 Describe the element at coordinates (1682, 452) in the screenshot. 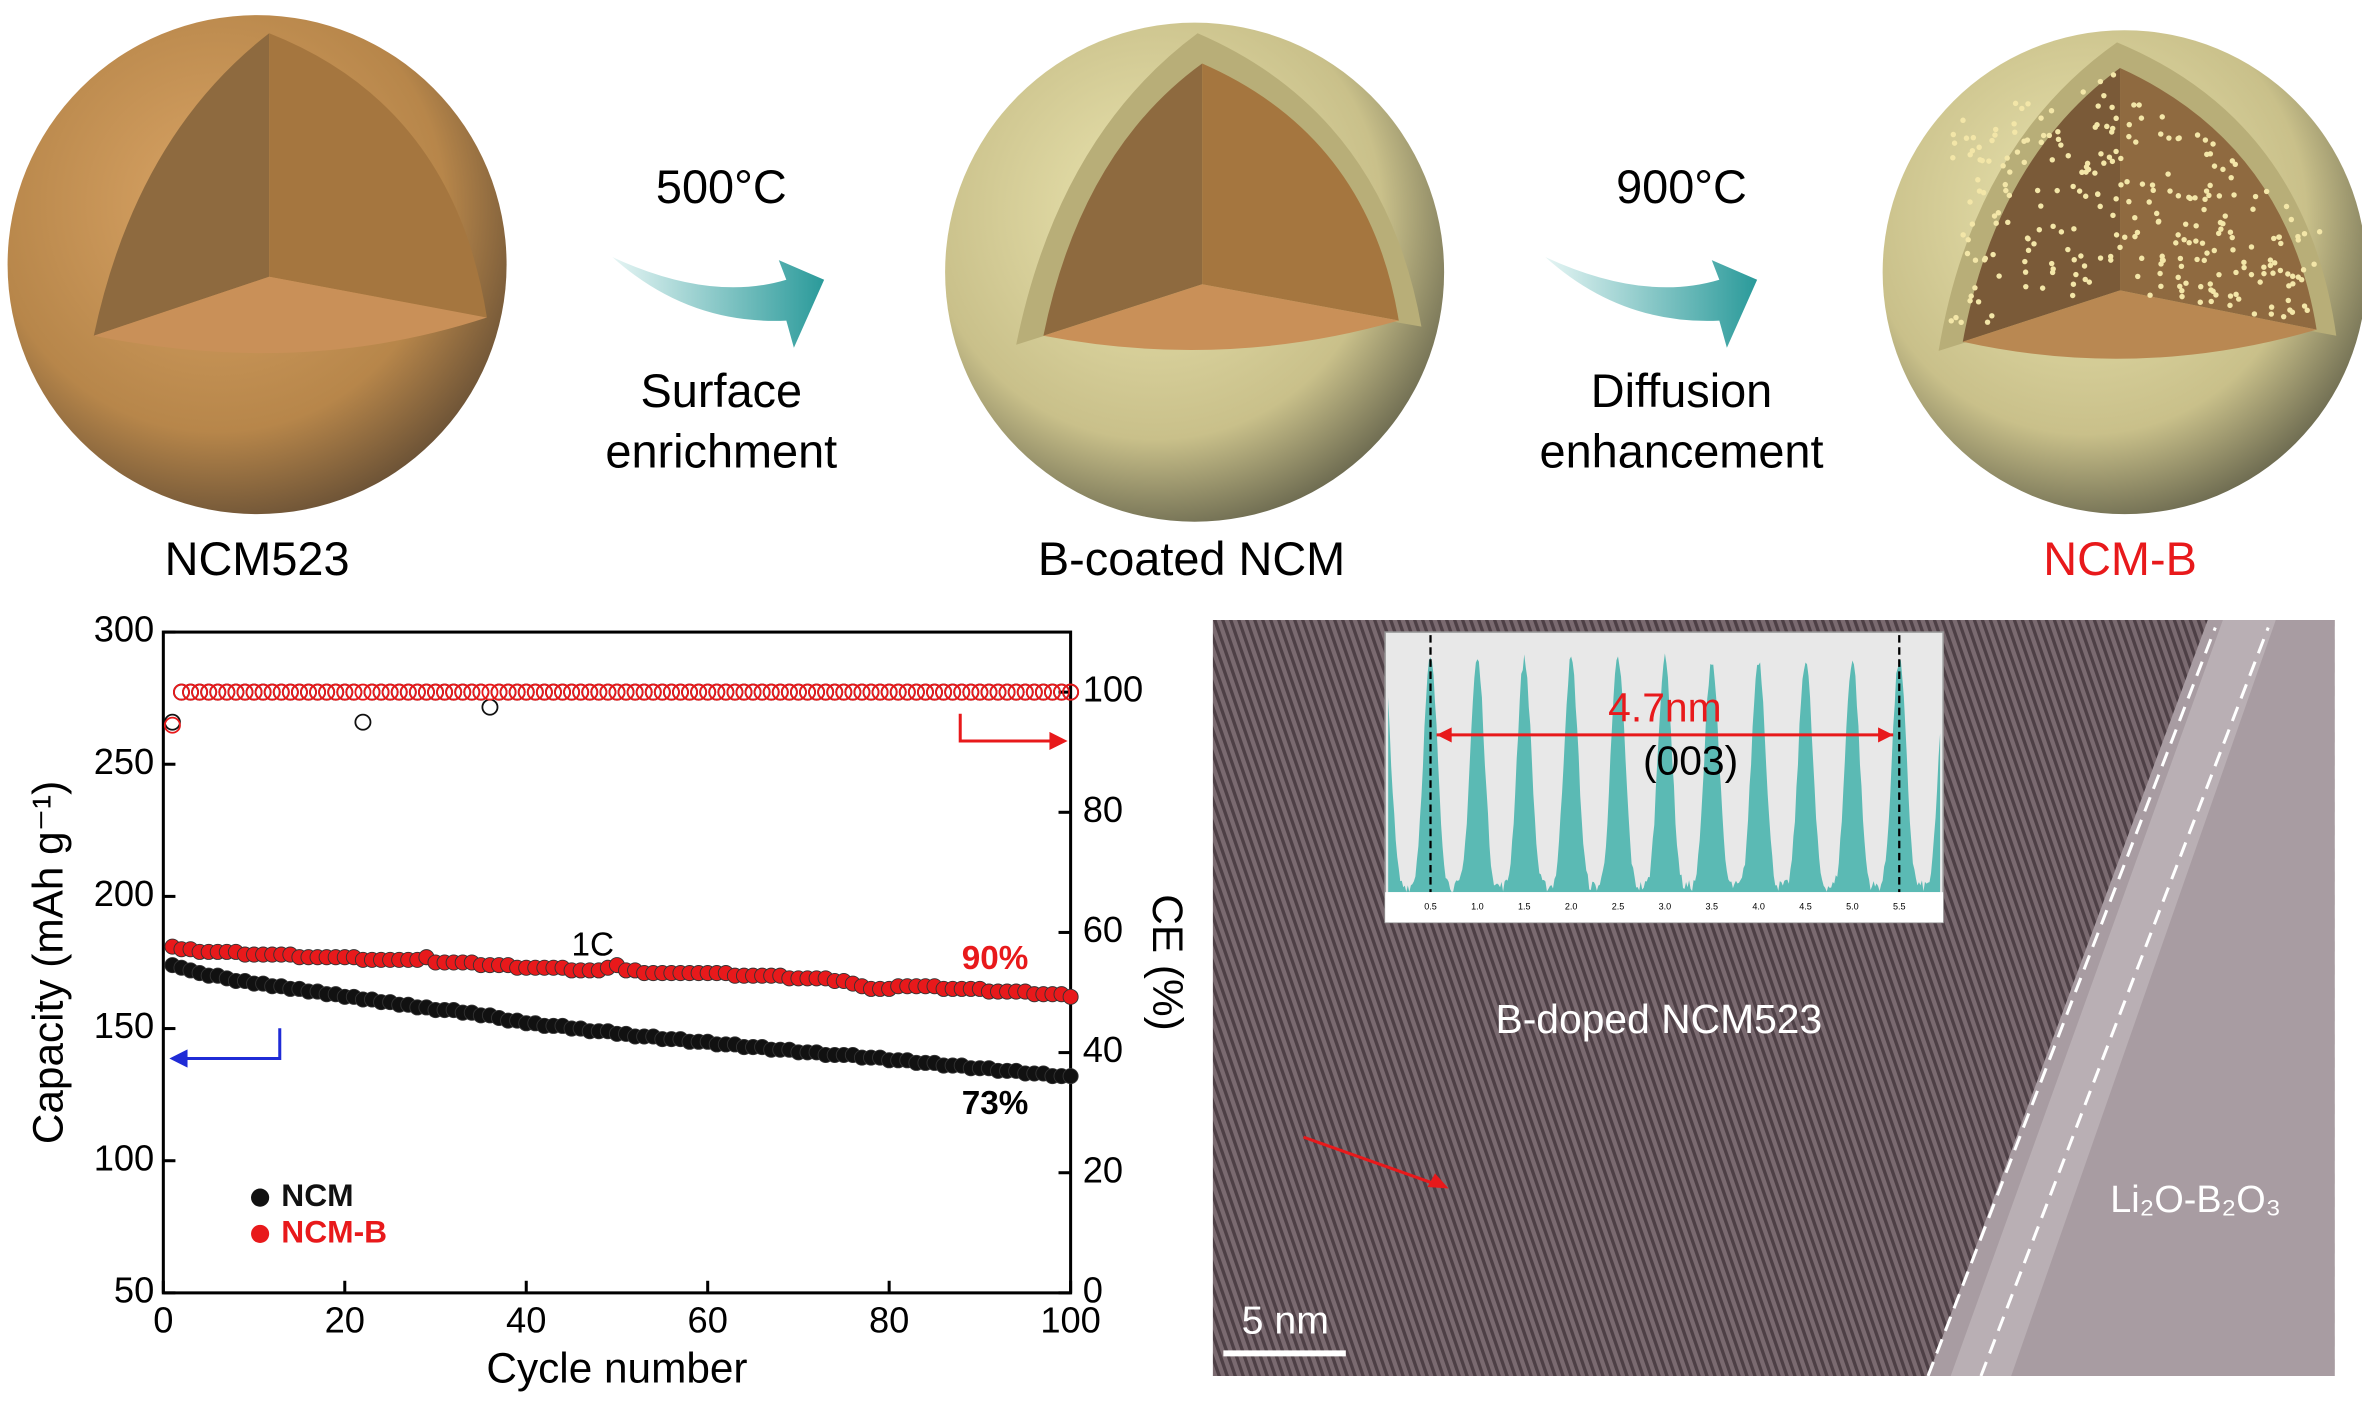

I see `step-text: enhancement` at that location.